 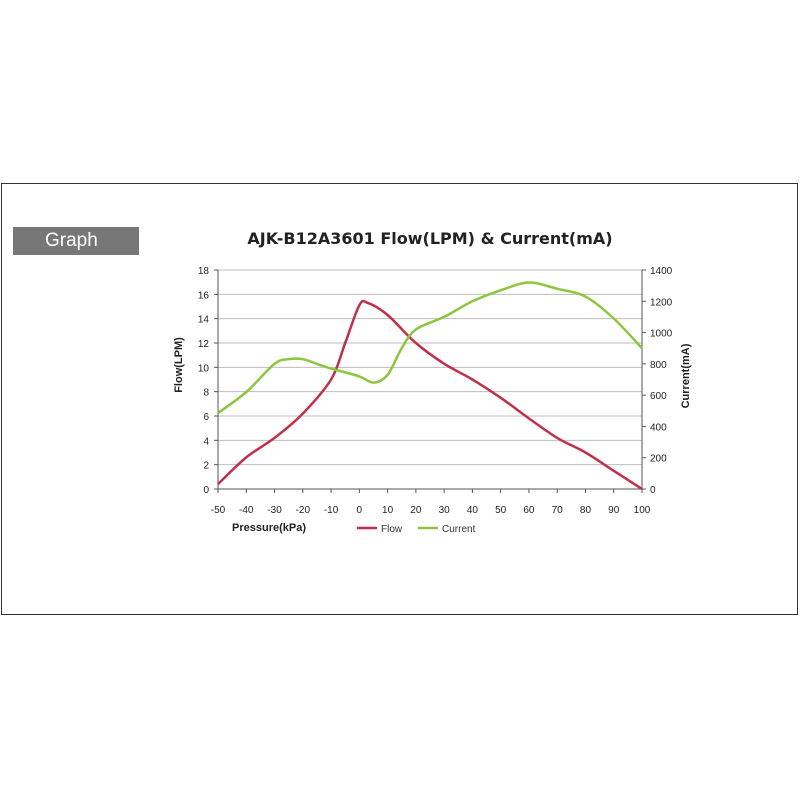 What do you see at coordinates (586, 510) in the screenshot?
I see `x-tick-label: 80` at bounding box center [586, 510].